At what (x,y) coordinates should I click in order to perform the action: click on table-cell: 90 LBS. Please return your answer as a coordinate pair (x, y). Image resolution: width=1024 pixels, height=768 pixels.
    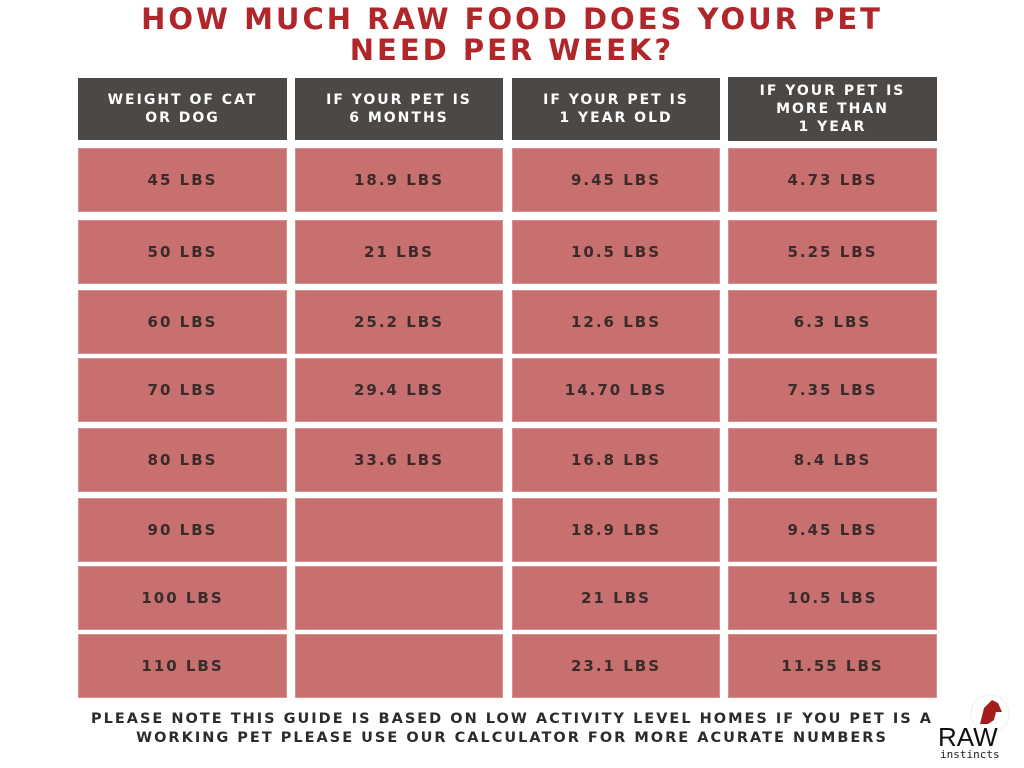
    Looking at the image, I should click on (182, 530).